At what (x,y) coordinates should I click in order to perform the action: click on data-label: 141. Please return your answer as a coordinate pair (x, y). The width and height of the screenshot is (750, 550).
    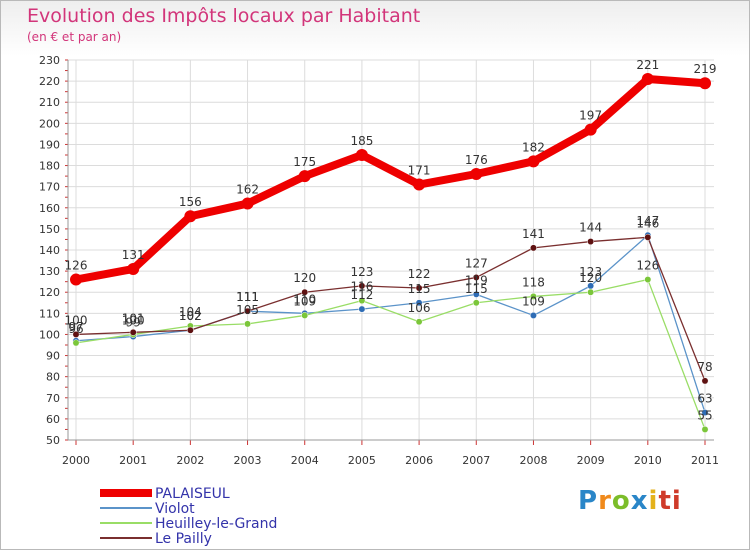
    Looking at the image, I should click on (533, 234).